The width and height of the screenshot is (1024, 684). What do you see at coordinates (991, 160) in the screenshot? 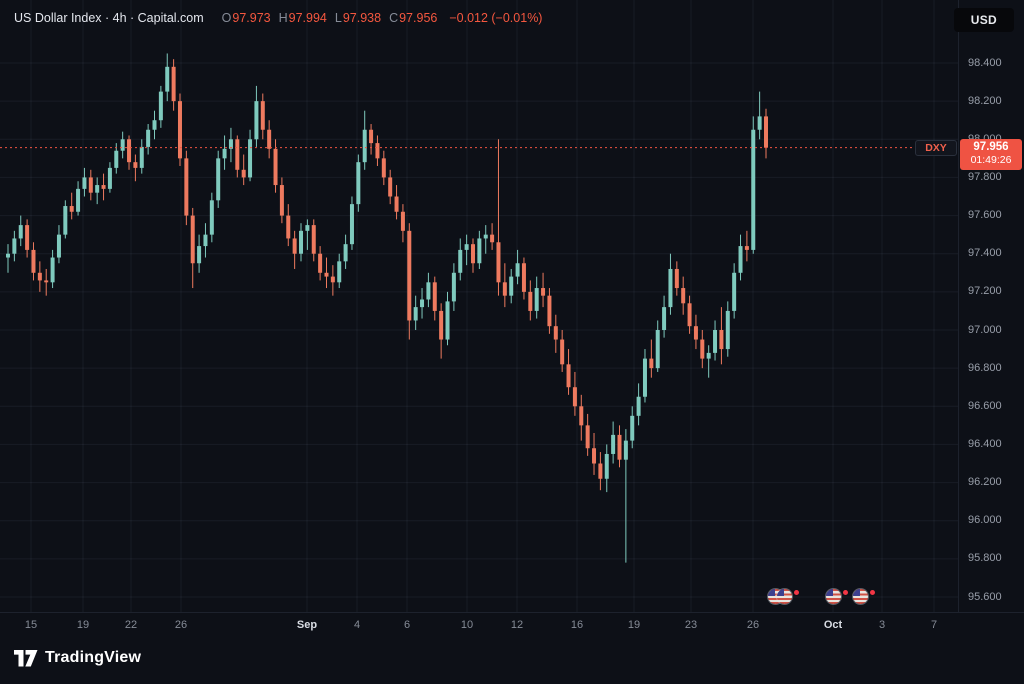
I see `bar-countdown: 01:49:26` at bounding box center [991, 160].